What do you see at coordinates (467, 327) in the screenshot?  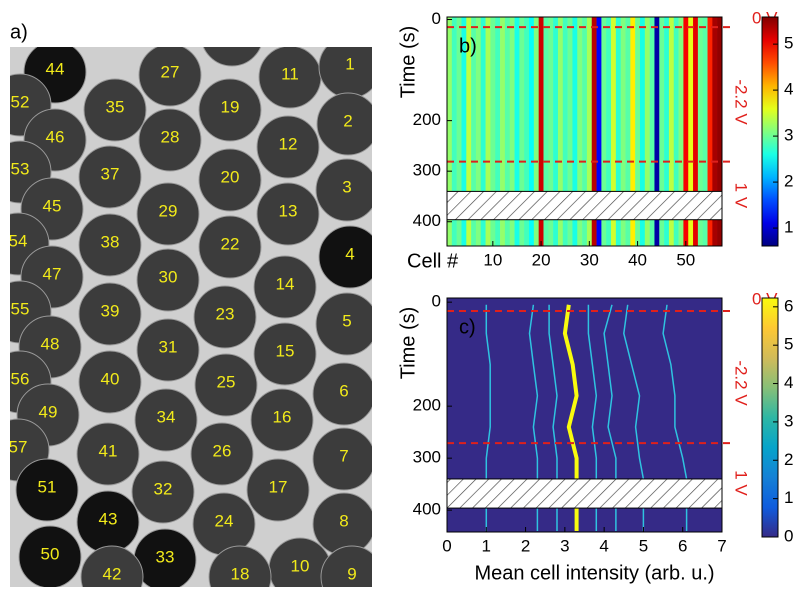 I see `panel-label: c)` at bounding box center [467, 327].